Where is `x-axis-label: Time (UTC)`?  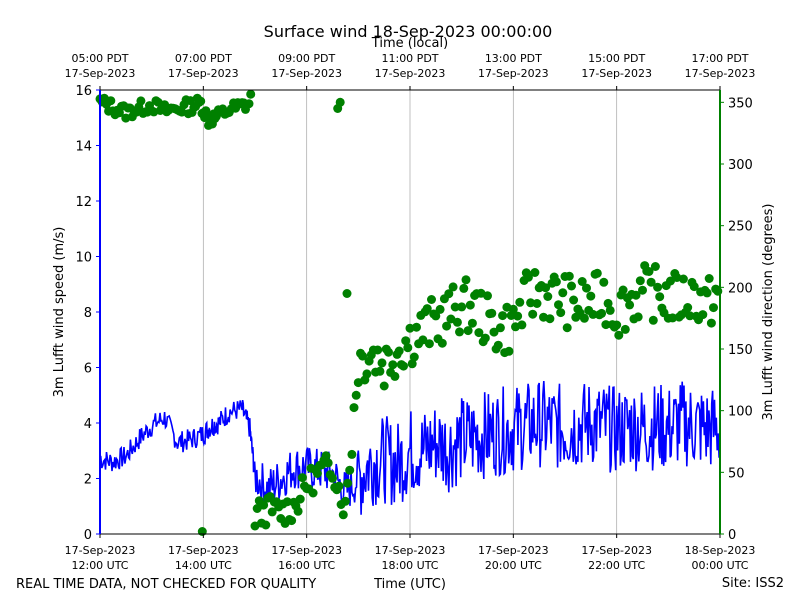
x-axis-label: Time (UTC) is located at coordinates (409, 584).